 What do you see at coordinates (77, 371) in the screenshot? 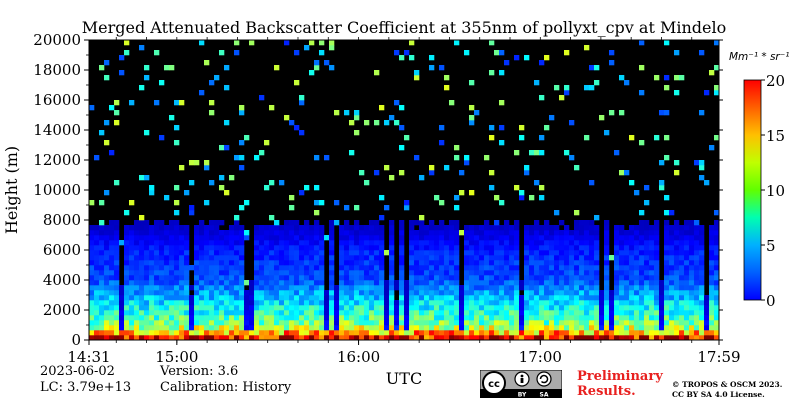
I see `footer-date: 2023-06-02` at bounding box center [77, 371].